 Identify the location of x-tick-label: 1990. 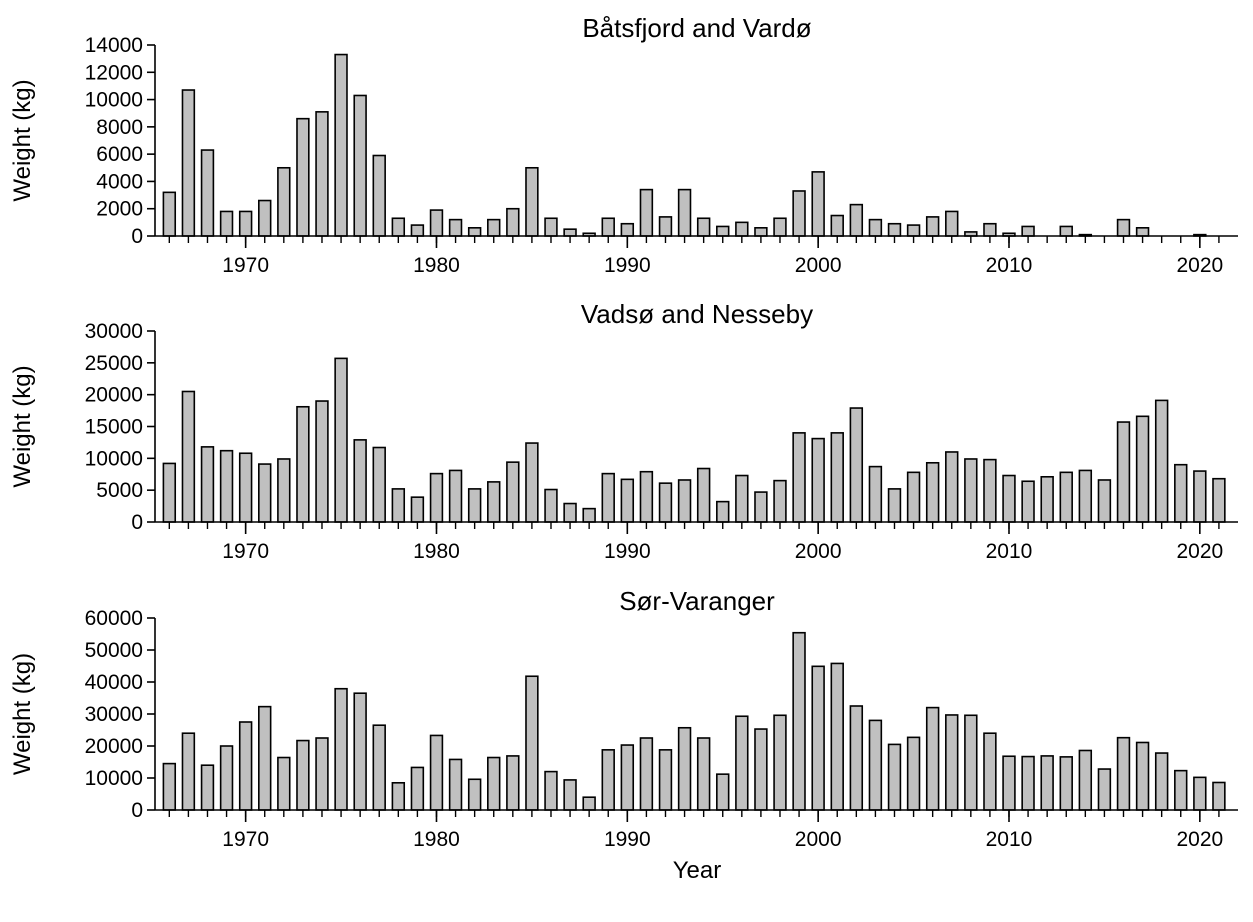
(627, 839).